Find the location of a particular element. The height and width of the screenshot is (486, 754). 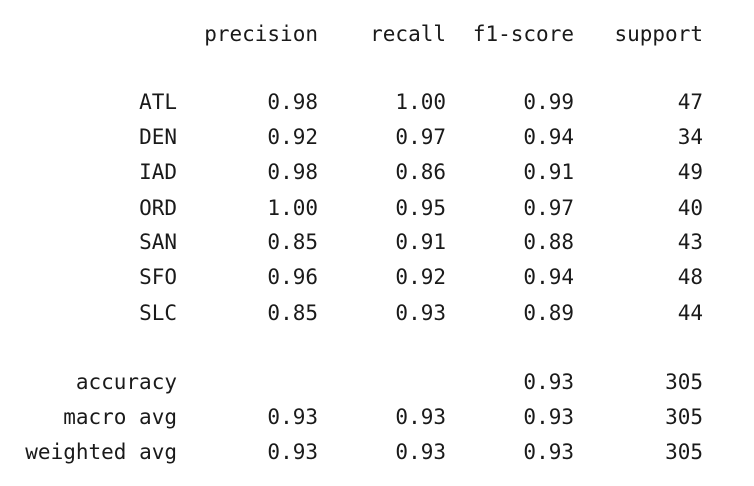

row-label: SAN is located at coordinates (158, 242).